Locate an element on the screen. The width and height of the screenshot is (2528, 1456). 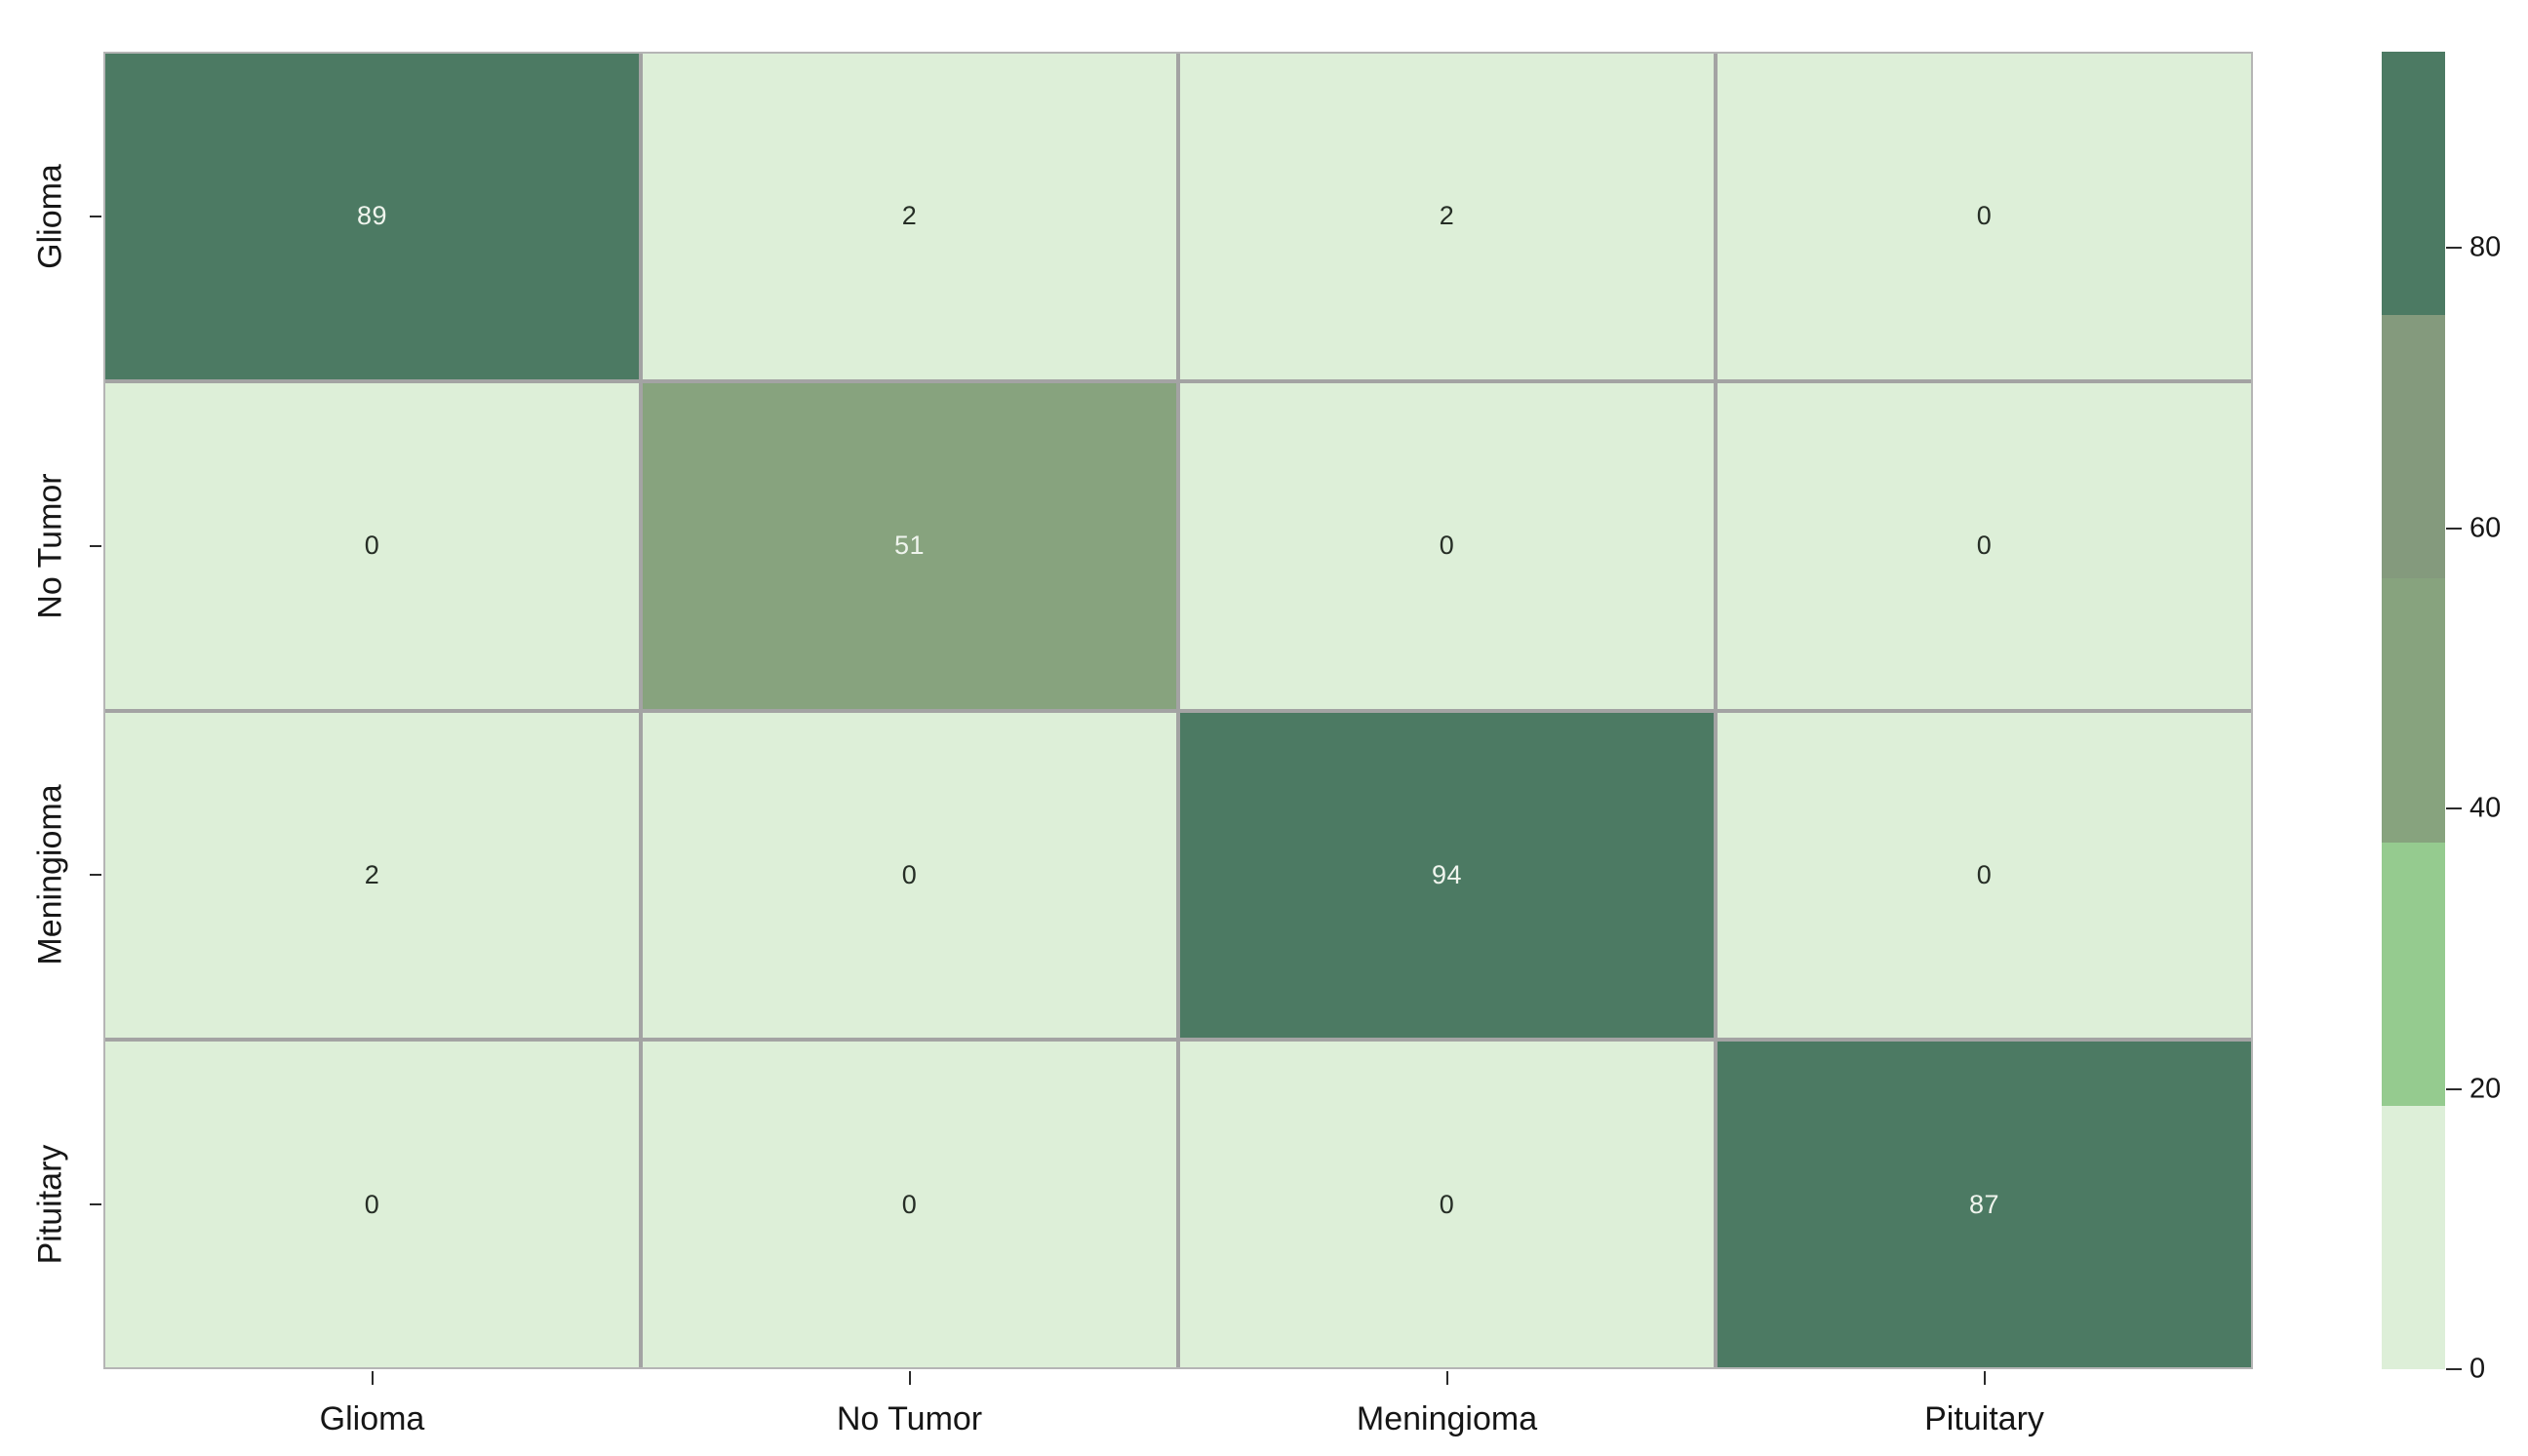
heatmap-cell-pituitary-pituitary: 87 is located at coordinates (1984, 1204).